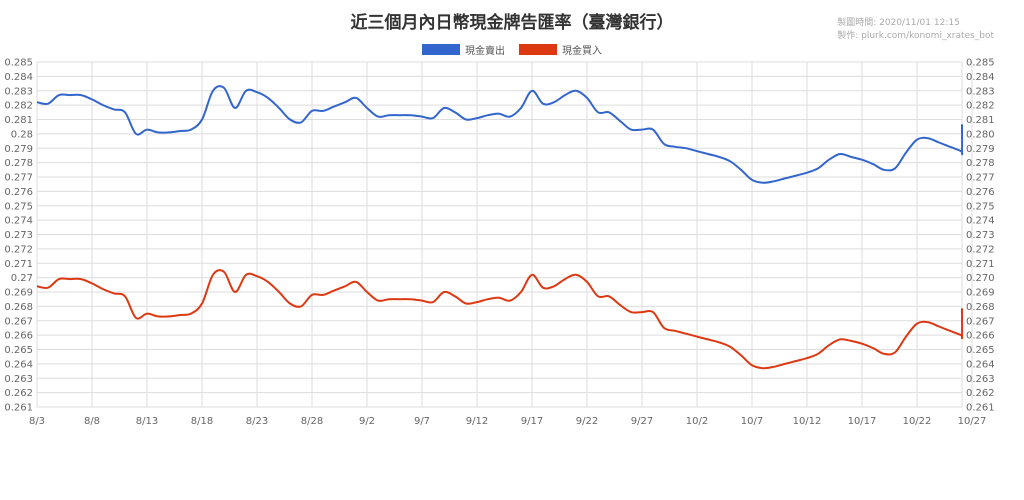  What do you see at coordinates (202, 421) in the screenshot?
I see `x-tick-label: 8/18` at bounding box center [202, 421].